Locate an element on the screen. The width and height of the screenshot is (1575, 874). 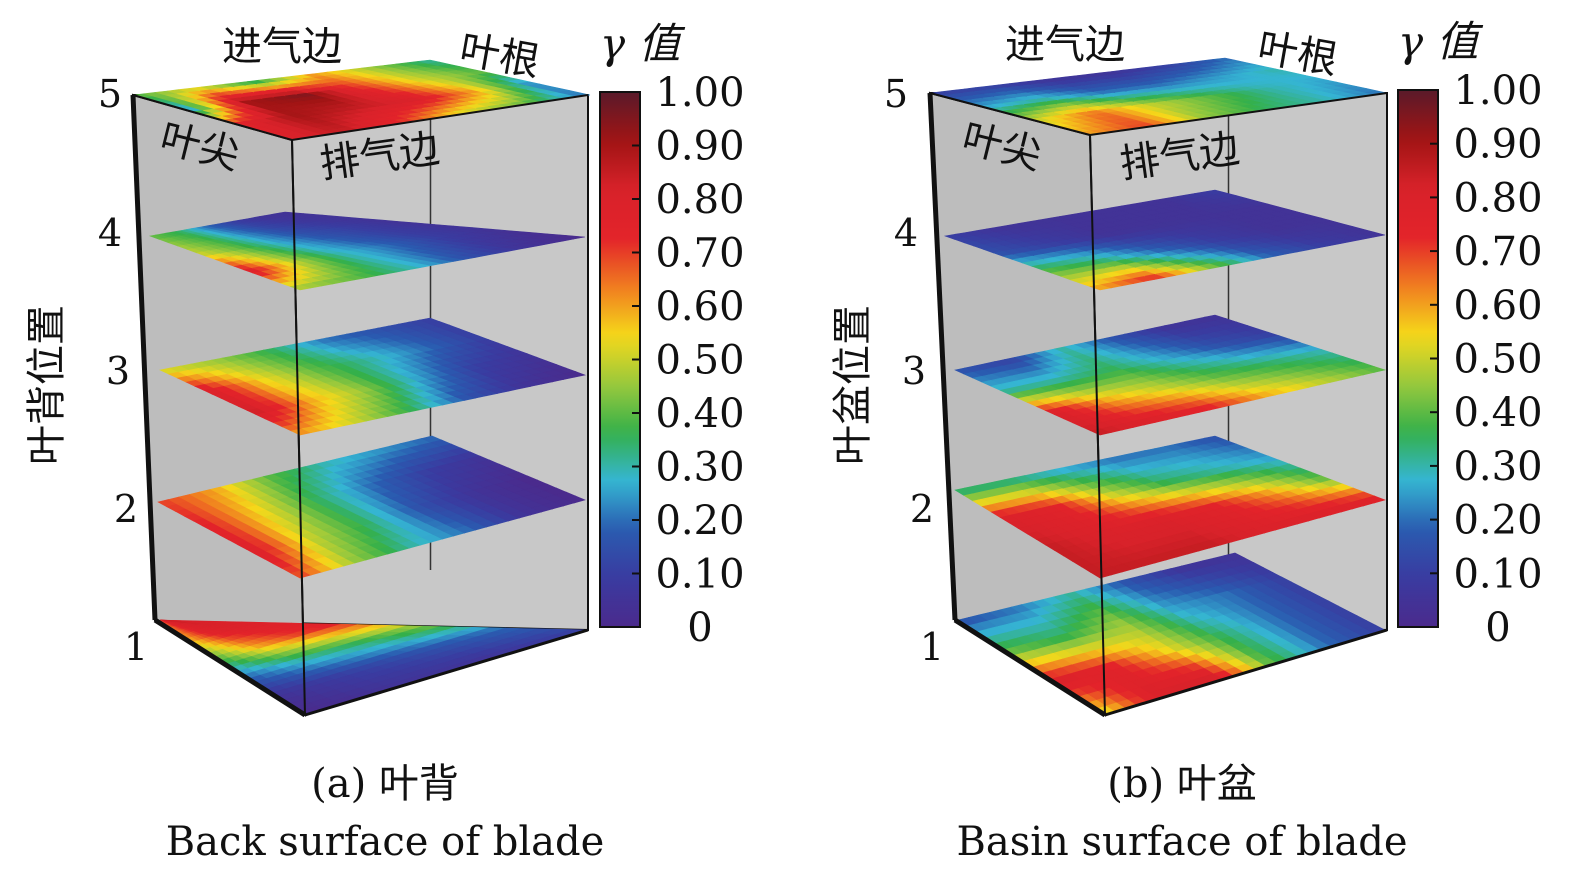
y-axis-label: 叶背位置 is located at coordinates (47, 385).